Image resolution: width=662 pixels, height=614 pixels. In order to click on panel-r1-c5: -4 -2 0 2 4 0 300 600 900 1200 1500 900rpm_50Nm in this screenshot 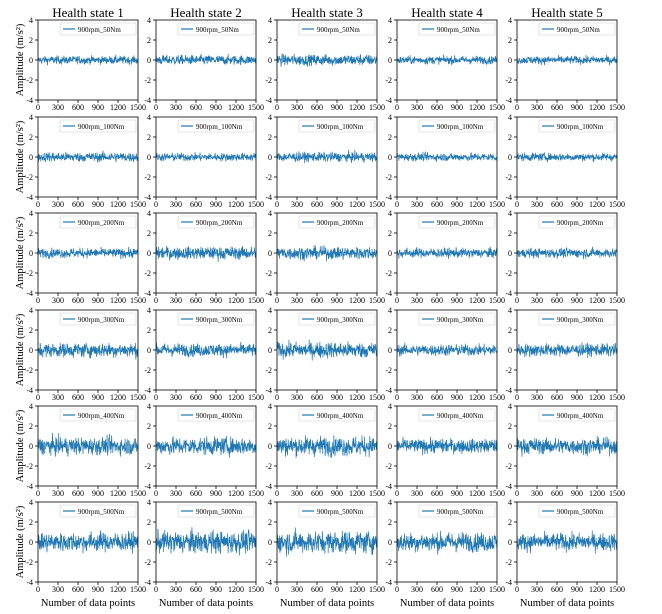, I will do `click(565, 64)`.